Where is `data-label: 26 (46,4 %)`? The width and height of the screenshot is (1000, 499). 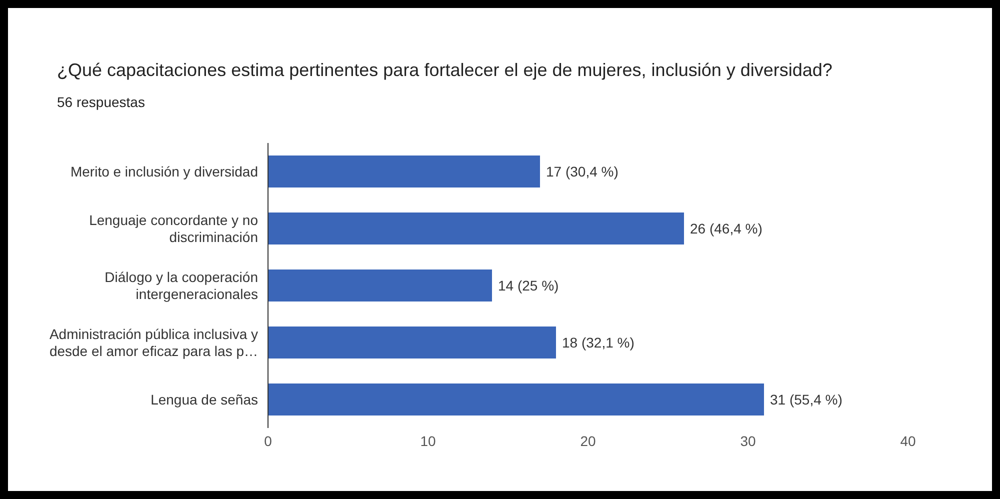 data-label: 26 (46,4 %) is located at coordinates (726, 228).